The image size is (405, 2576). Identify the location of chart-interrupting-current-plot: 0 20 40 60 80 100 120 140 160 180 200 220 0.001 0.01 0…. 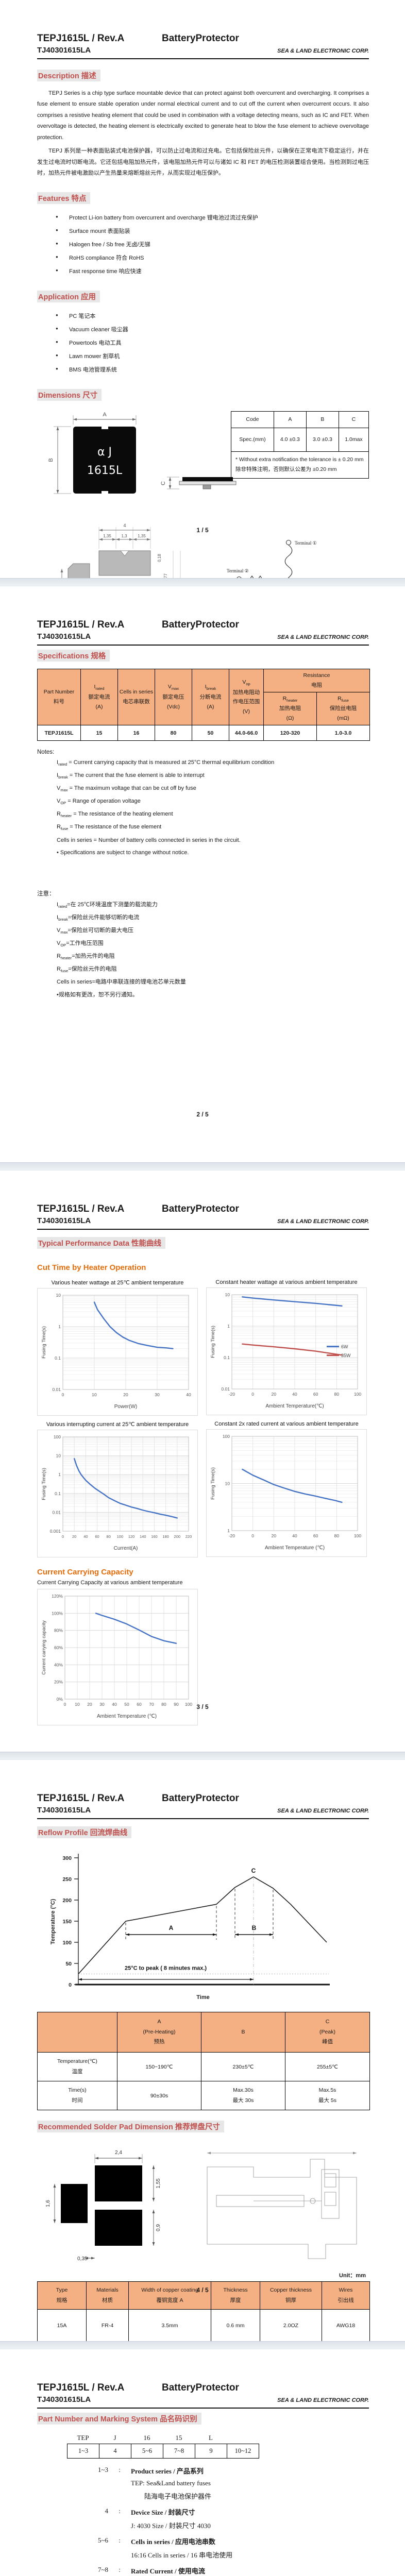
(117, 1493).